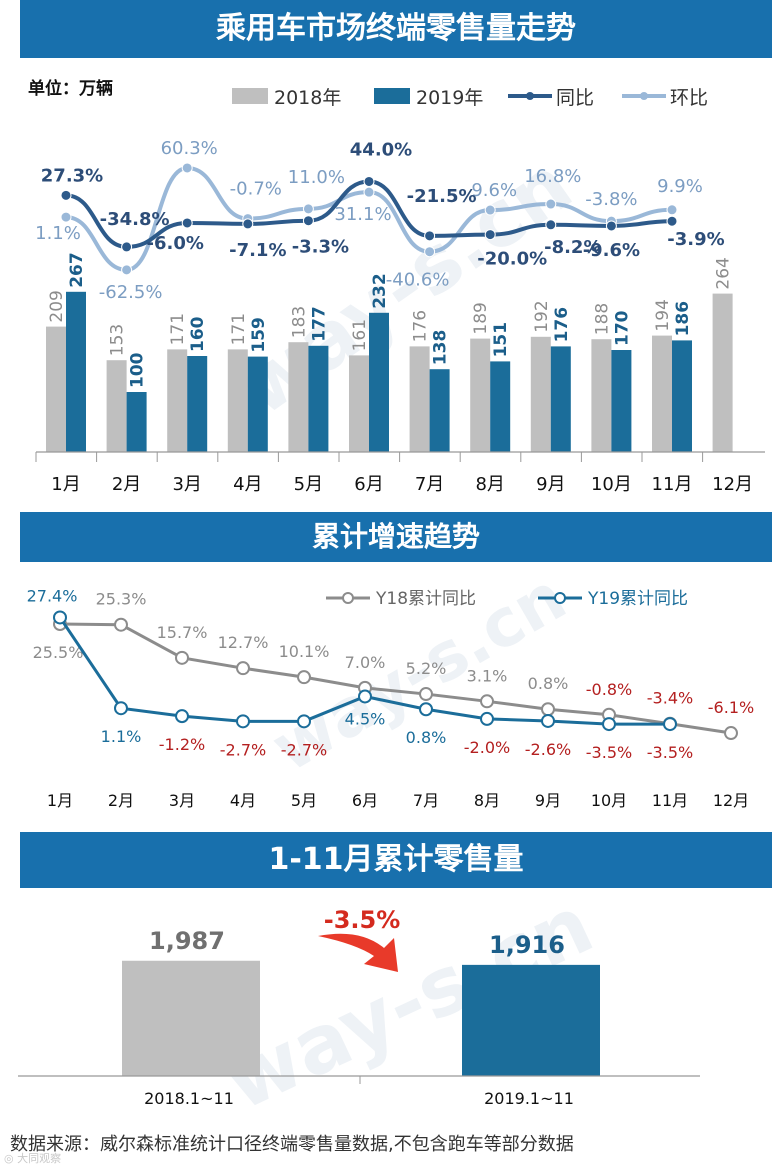  I want to click on y19-label-2: 1.1%, so click(121, 736).